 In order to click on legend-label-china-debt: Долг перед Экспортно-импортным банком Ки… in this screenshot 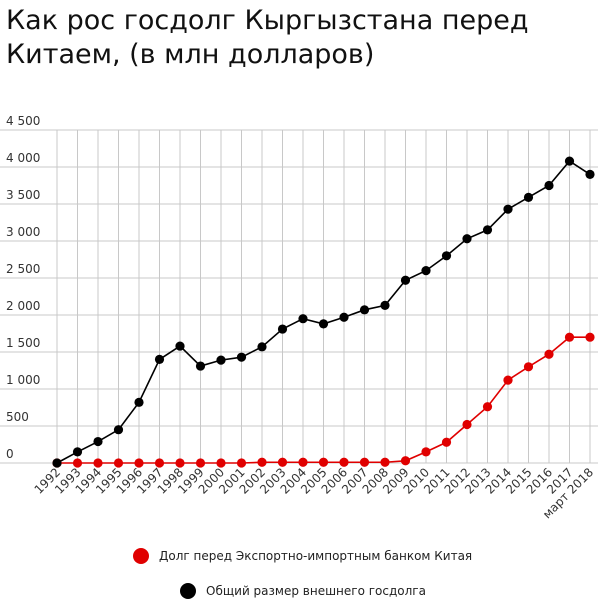, I will do `click(316, 556)`.